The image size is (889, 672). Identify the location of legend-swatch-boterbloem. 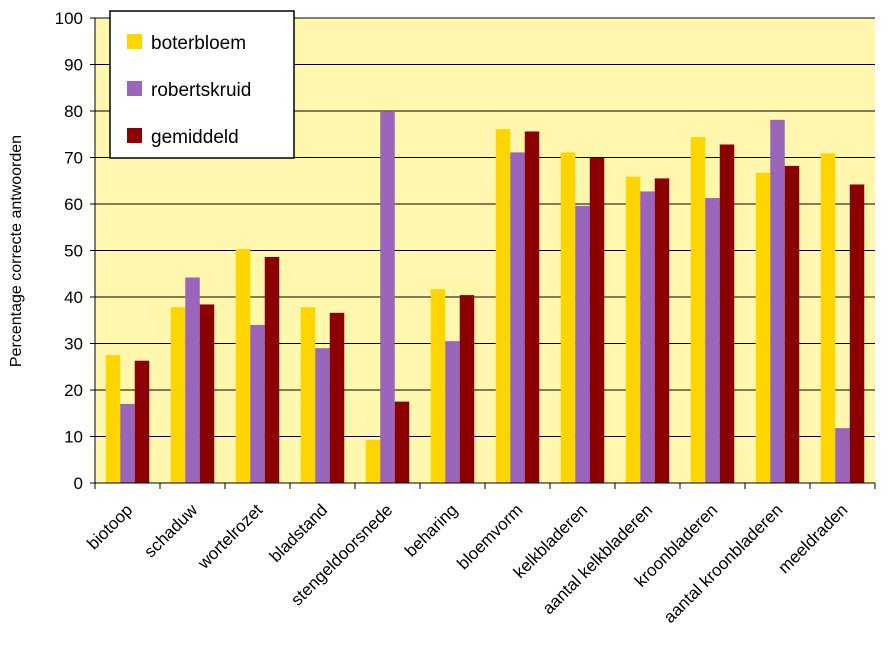
(134, 41).